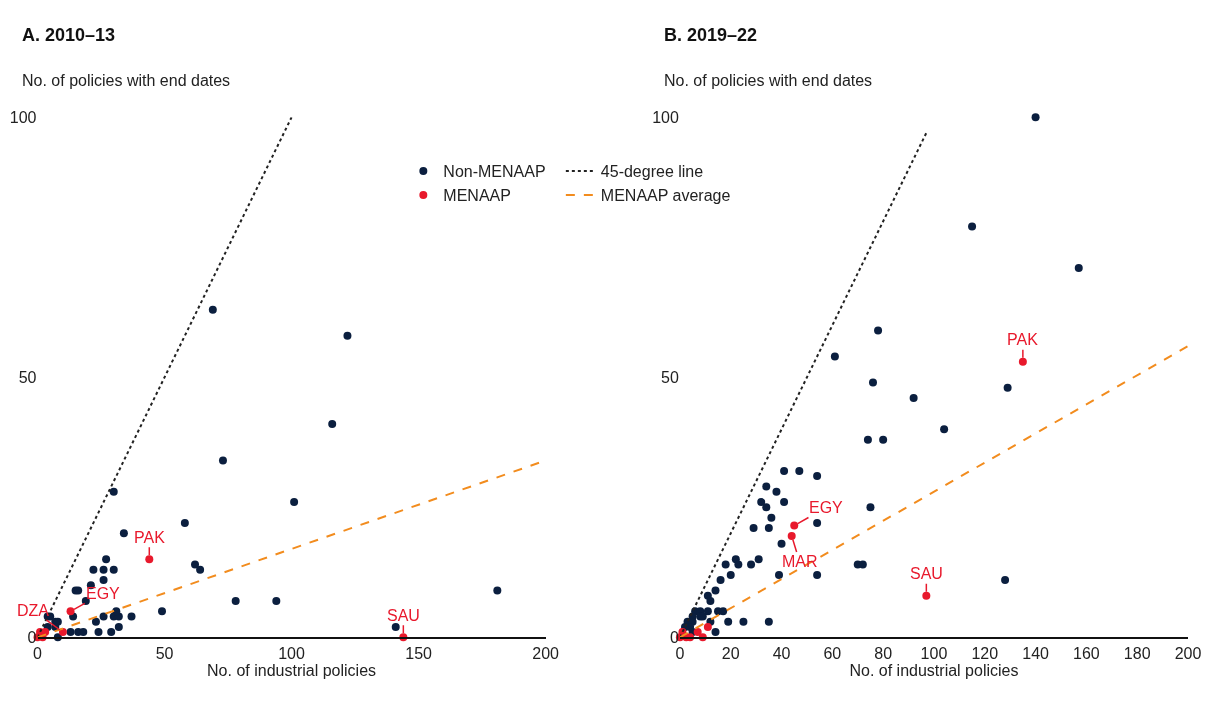 The width and height of the screenshot is (1211, 710). I want to click on annotation: MAR, so click(800, 561).